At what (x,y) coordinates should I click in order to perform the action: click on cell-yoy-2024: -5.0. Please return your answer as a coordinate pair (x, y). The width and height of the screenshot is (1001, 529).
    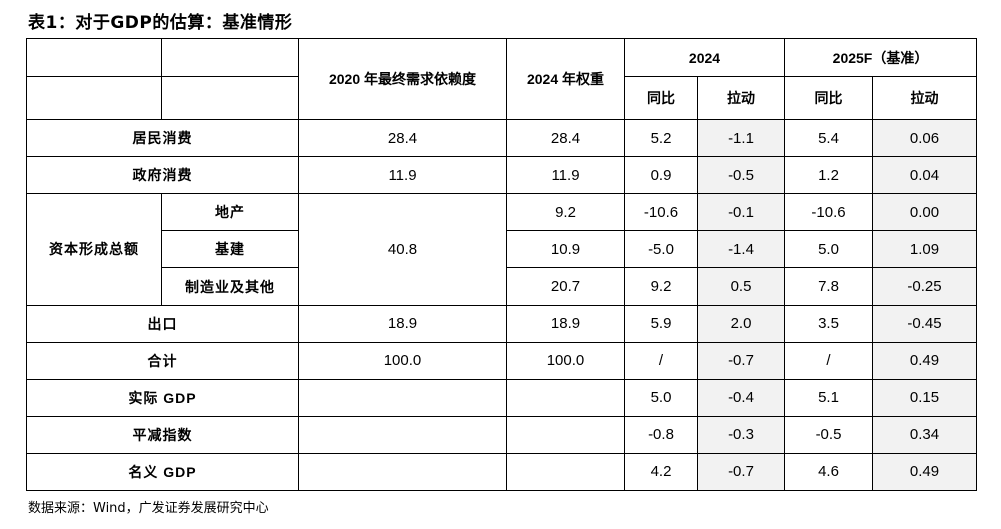
    Looking at the image, I should click on (661, 249).